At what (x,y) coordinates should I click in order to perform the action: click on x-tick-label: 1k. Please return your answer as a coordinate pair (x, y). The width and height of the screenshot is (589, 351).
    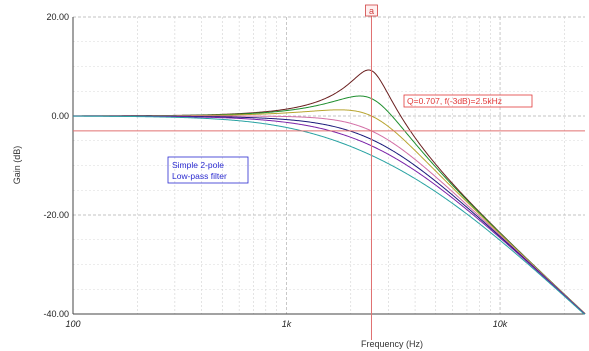
    Looking at the image, I should click on (287, 324).